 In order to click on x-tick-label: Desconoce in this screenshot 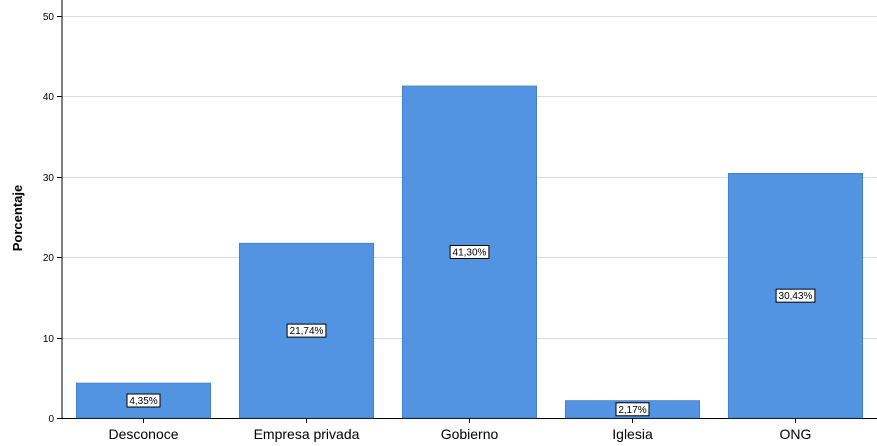, I will do `click(143, 434)`.